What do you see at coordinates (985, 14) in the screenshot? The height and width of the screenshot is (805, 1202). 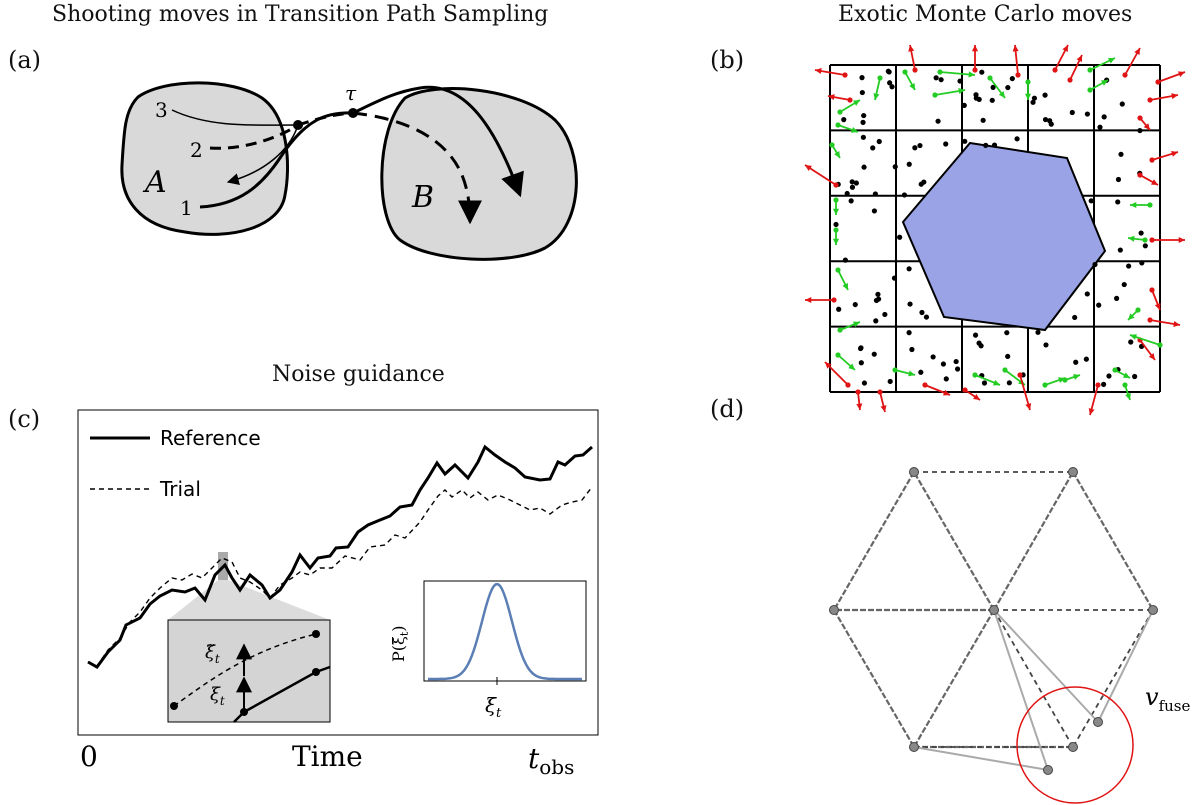 I see `panel-b-title: Exotic Monte Carlo moves` at bounding box center [985, 14].